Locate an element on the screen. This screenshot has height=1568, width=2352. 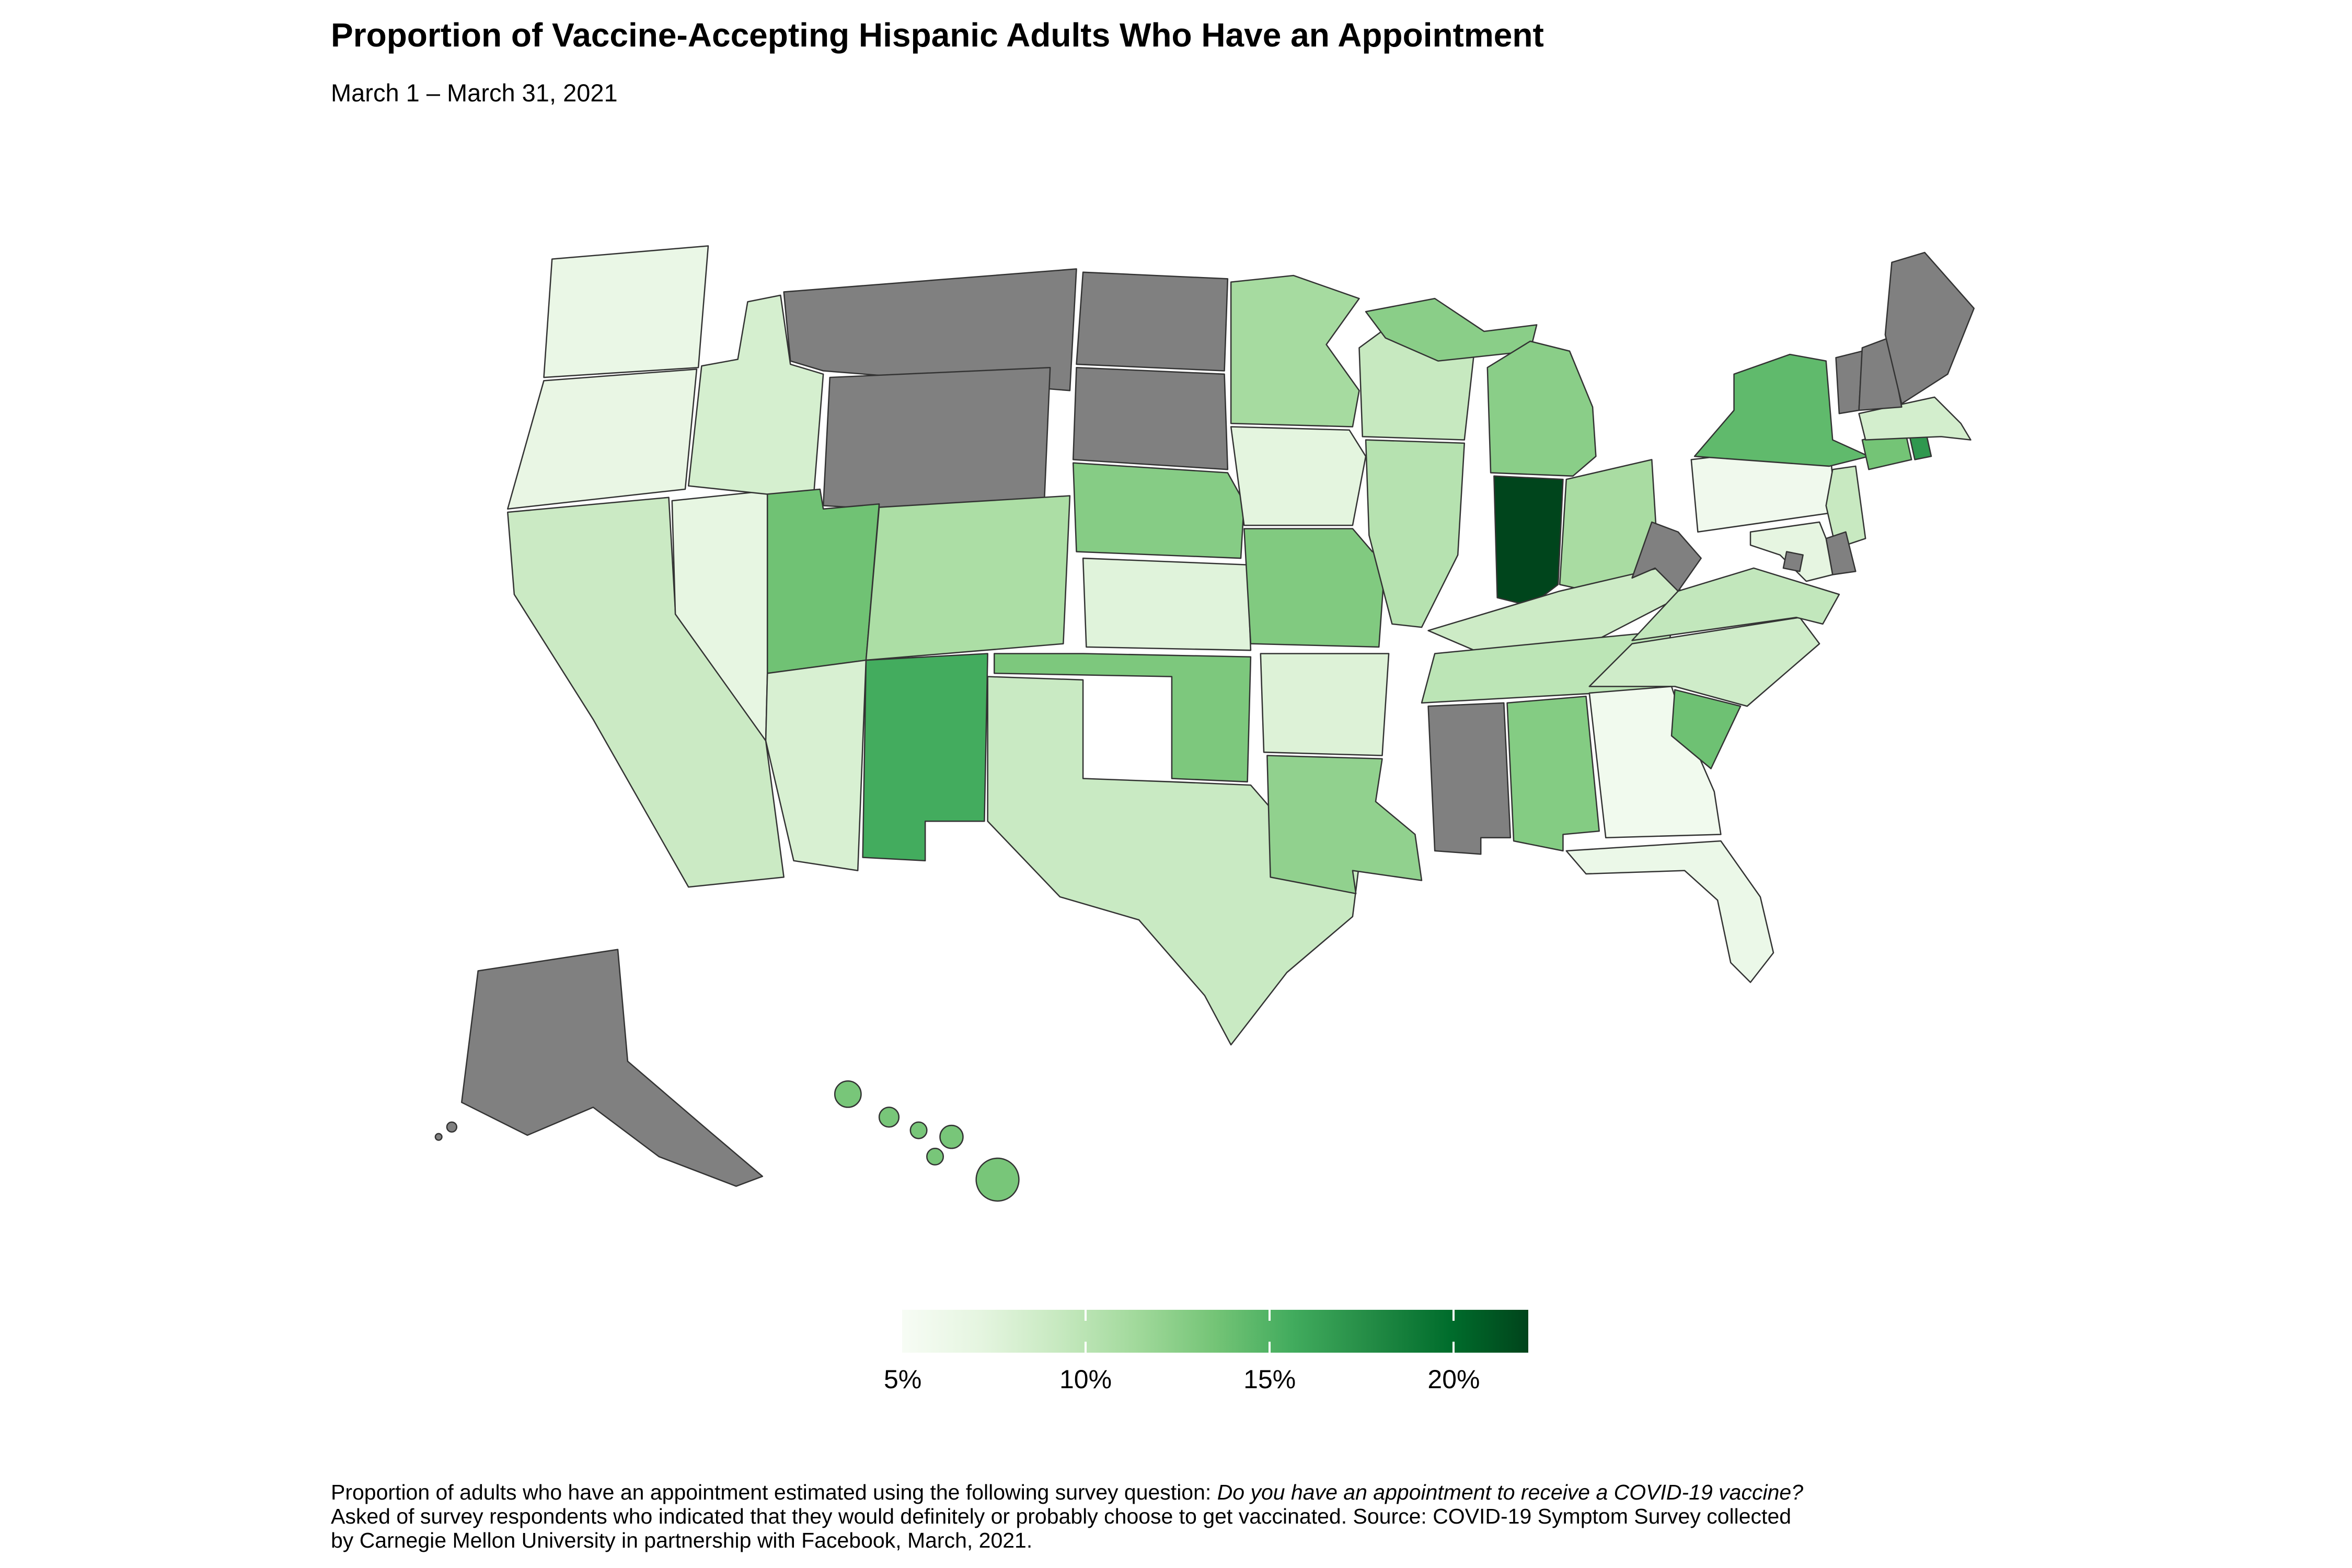
state-michigan is located at coordinates (1541, 408).